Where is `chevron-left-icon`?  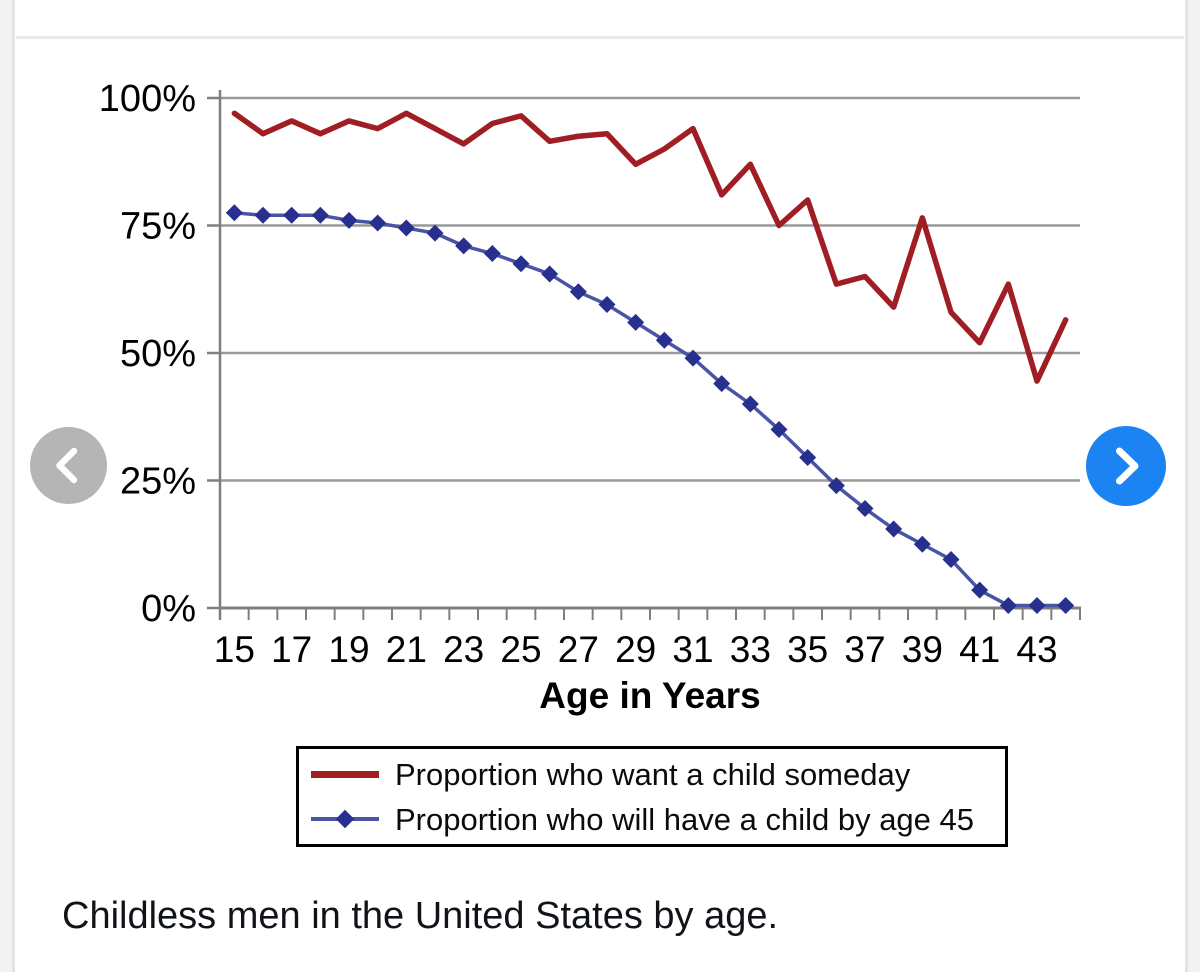
chevron-left-icon is located at coordinates (67, 465).